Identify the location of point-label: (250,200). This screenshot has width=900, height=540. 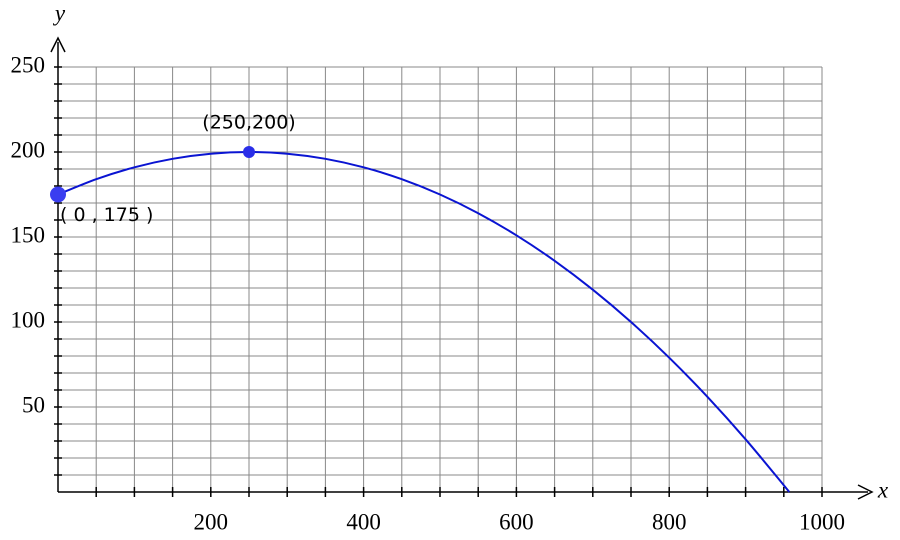
(248, 123).